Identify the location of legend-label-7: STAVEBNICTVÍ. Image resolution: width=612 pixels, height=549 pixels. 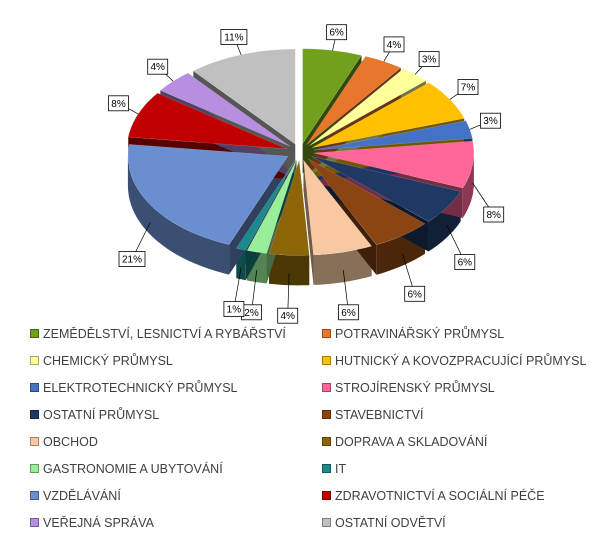
(379, 414).